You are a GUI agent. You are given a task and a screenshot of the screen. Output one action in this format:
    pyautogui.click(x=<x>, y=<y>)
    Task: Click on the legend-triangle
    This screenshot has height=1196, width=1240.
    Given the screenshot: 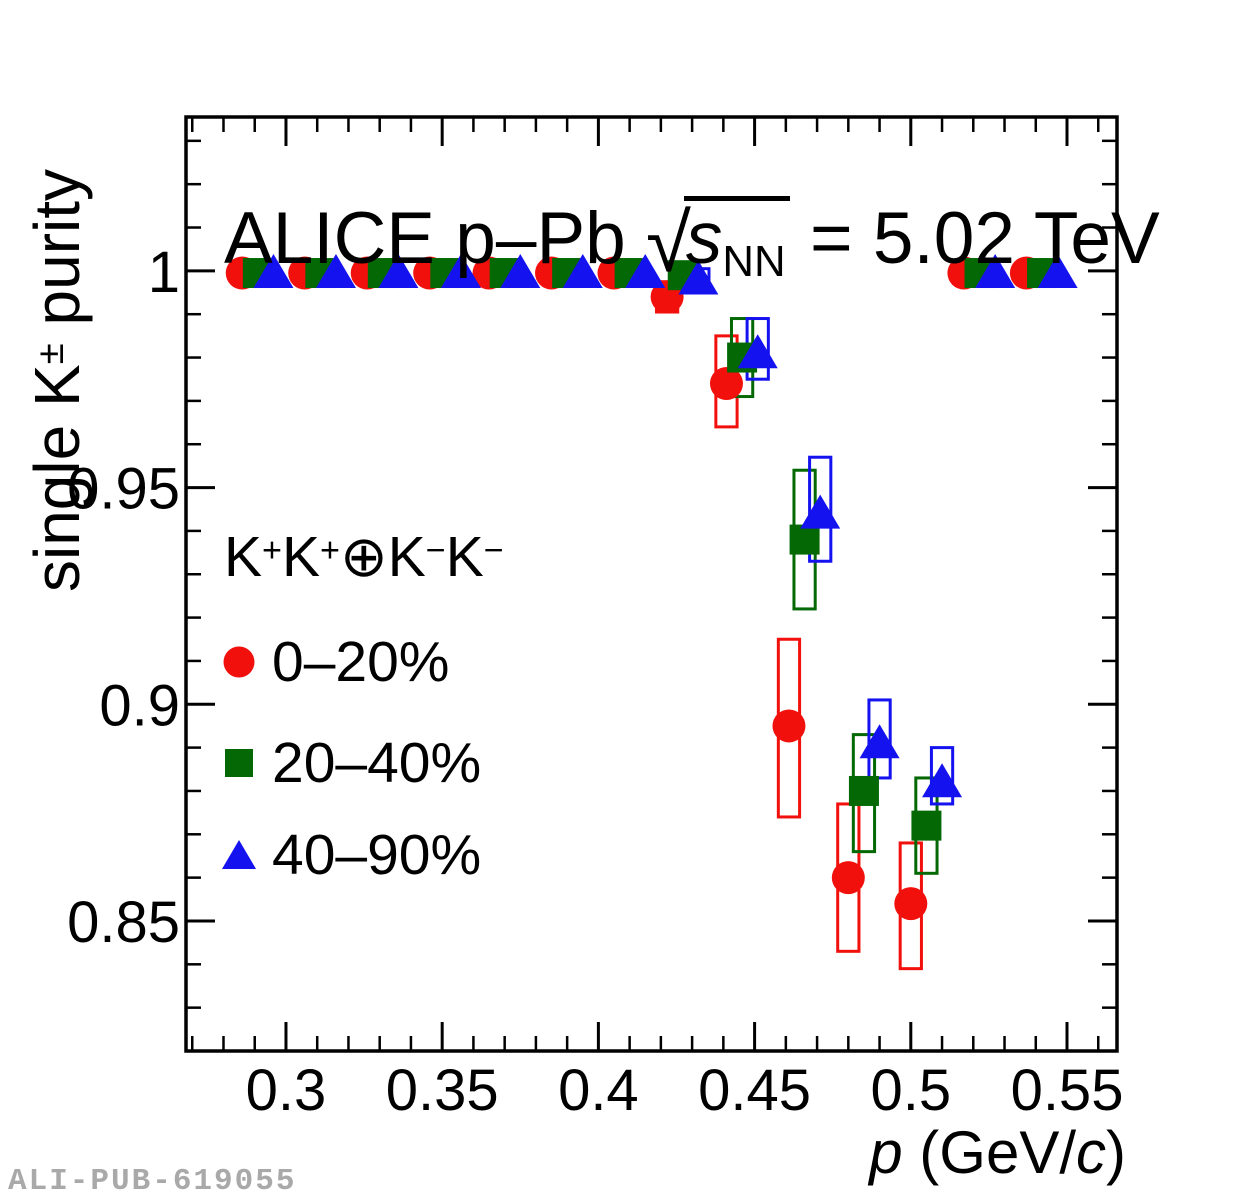 What is the action you would take?
    pyautogui.click(x=239, y=854)
    